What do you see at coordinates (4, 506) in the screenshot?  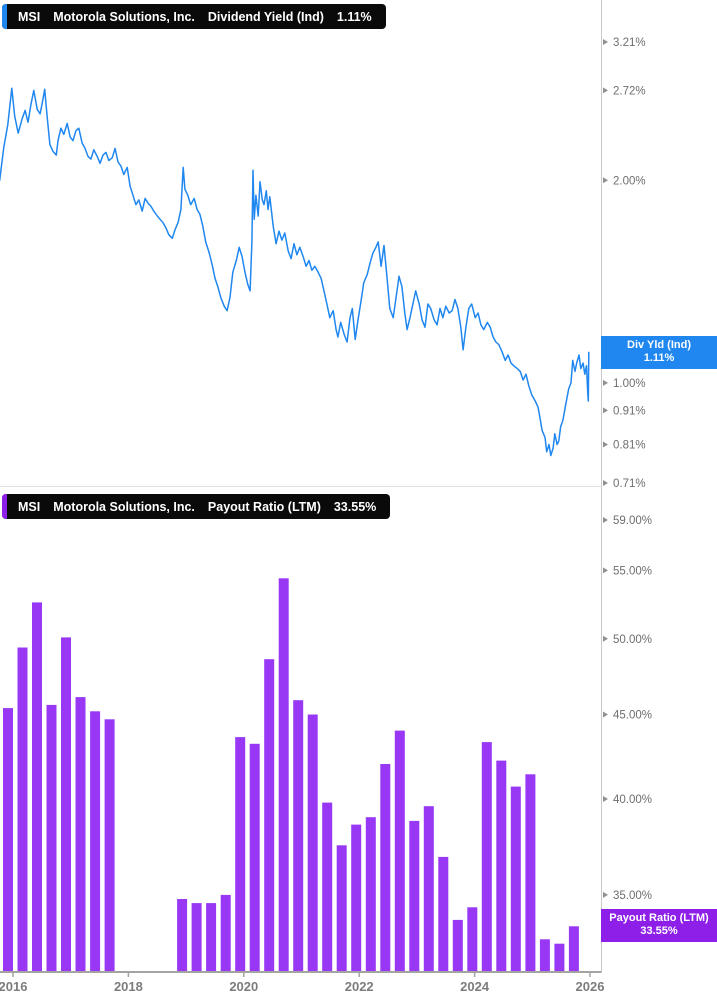 I see `series-color-stripe-purple` at bounding box center [4, 506].